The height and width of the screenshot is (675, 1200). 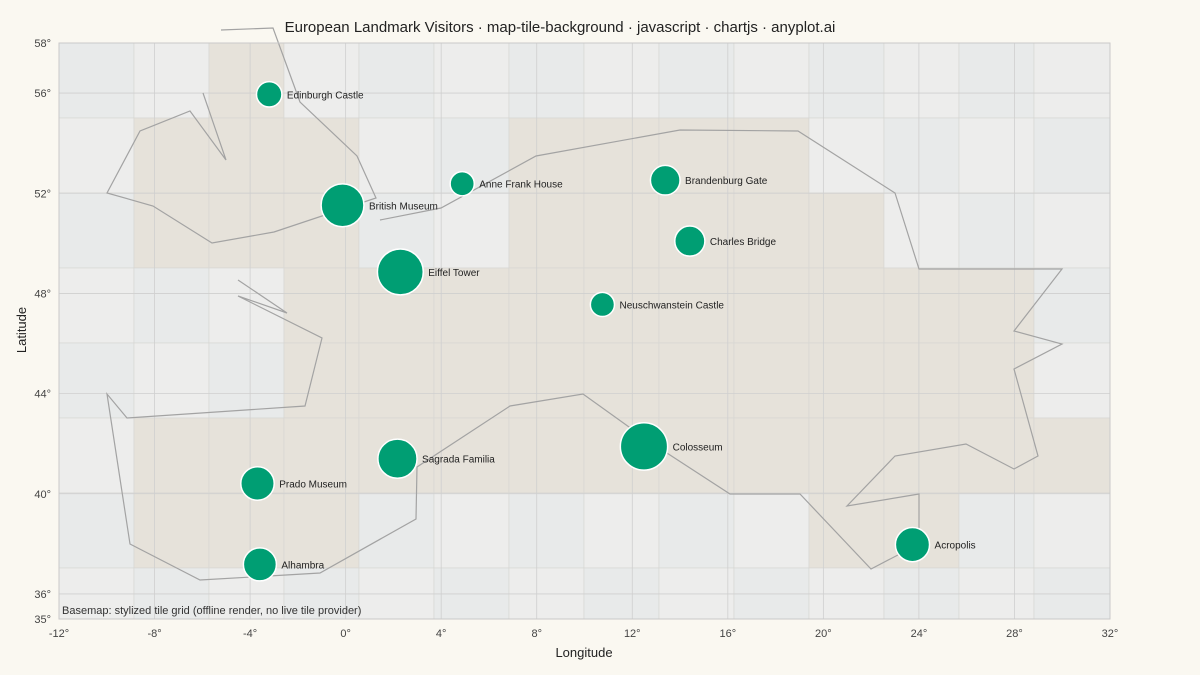 What do you see at coordinates (42, 44) in the screenshot?
I see `y-tick-label: 58°` at bounding box center [42, 44].